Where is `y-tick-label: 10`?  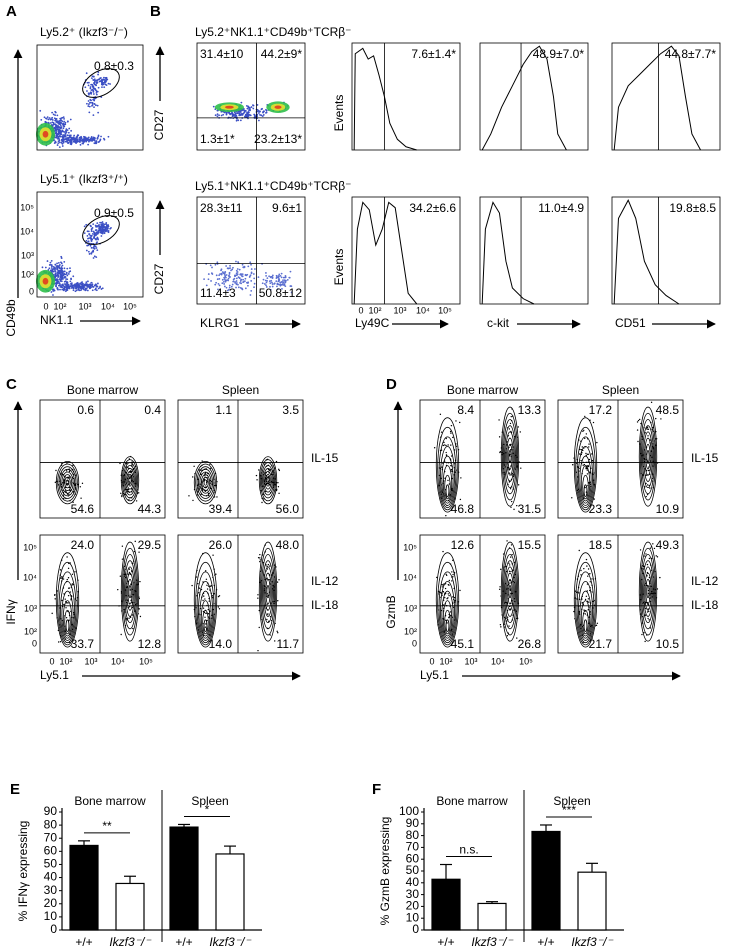
y-tick-label: 10 is located at coordinates (51, 916).